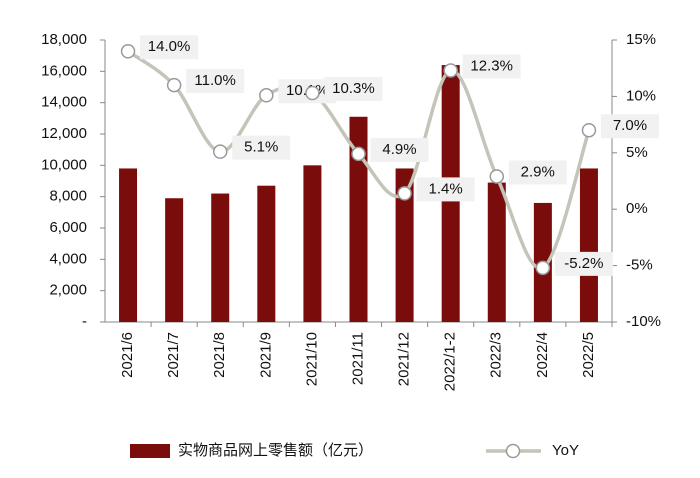  What do you see at coordinates (68, 227) in the screenshot?
I see `y-tick-label: 6,000` at bounding box center [68, 227].